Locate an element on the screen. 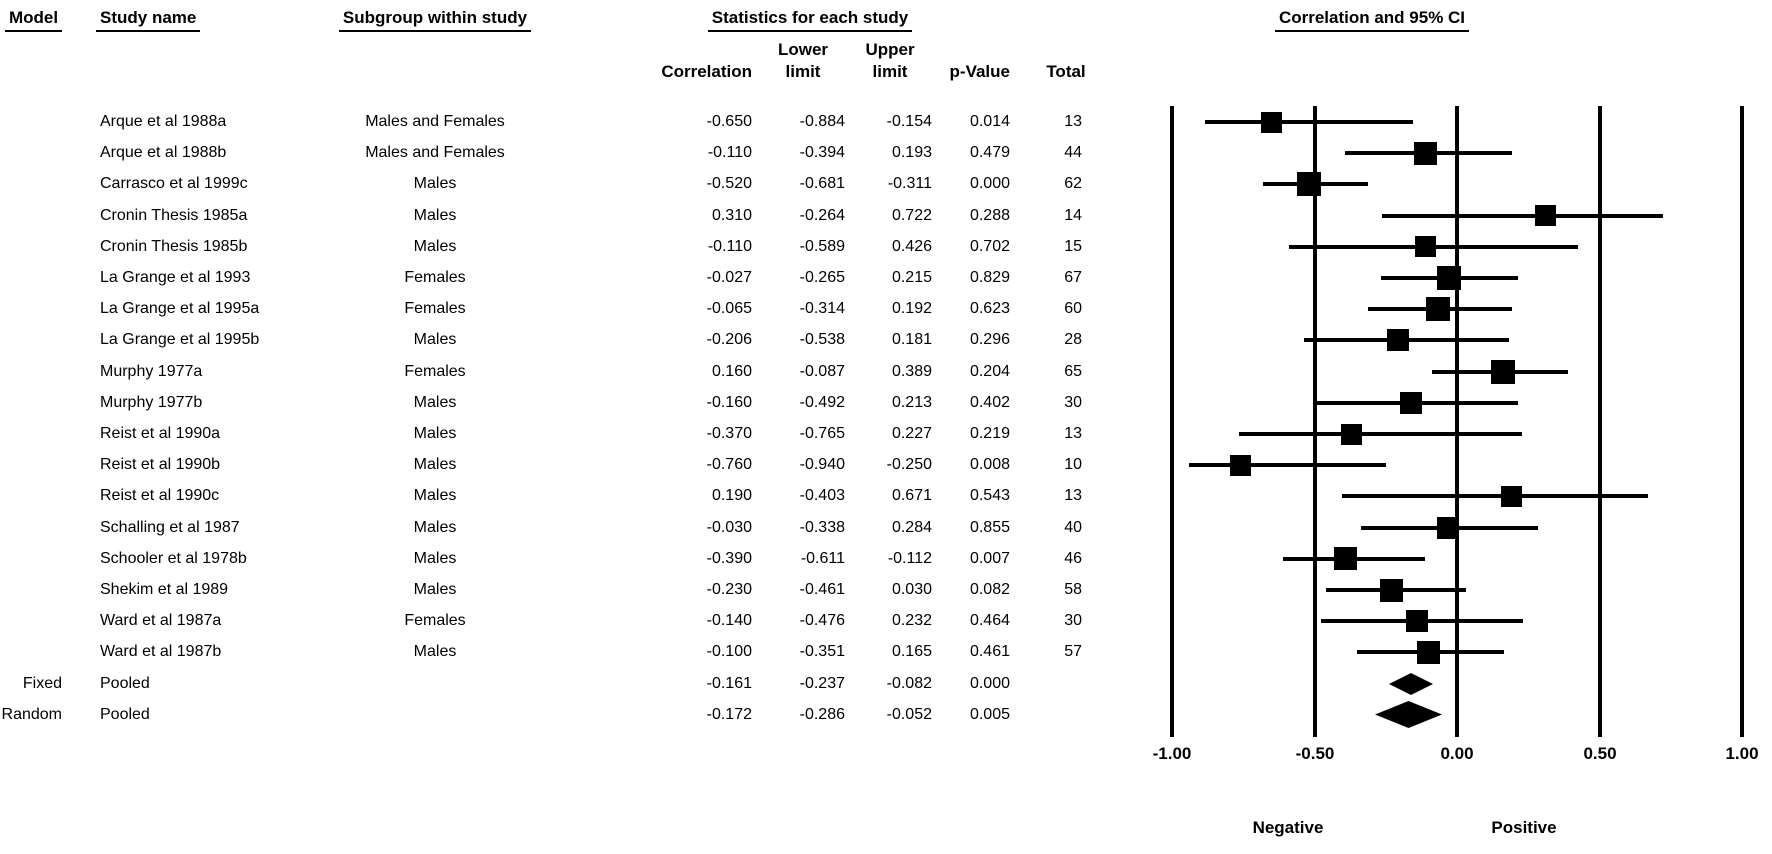 The width and height of the screenshot is (1772, 854). cell-lower: -0.314 is located at coordinates (822, 308).